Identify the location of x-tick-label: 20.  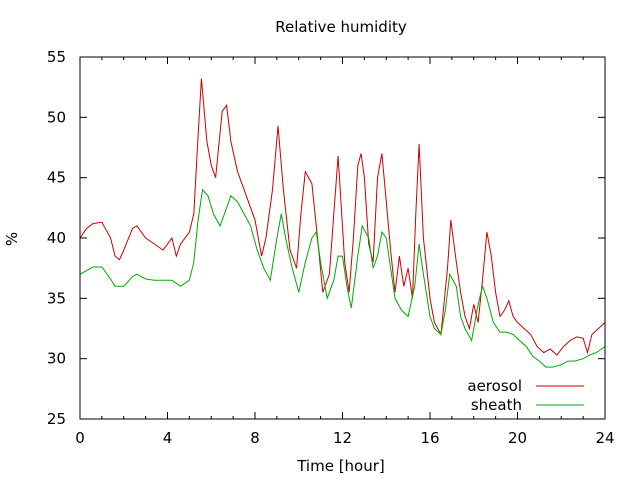
(517, 438).